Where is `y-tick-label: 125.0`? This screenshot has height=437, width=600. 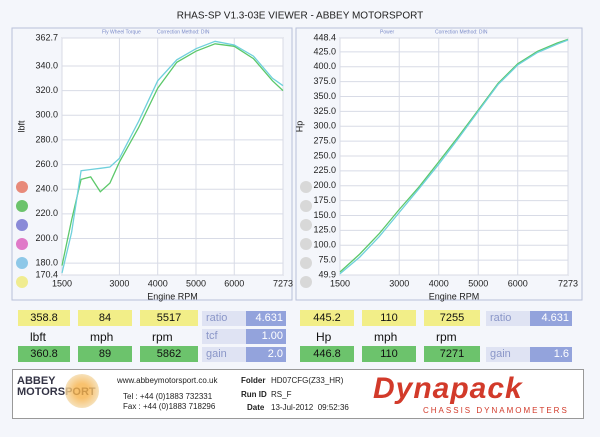
y-tick-label: 125.0 is located at coordinates (324, 230).